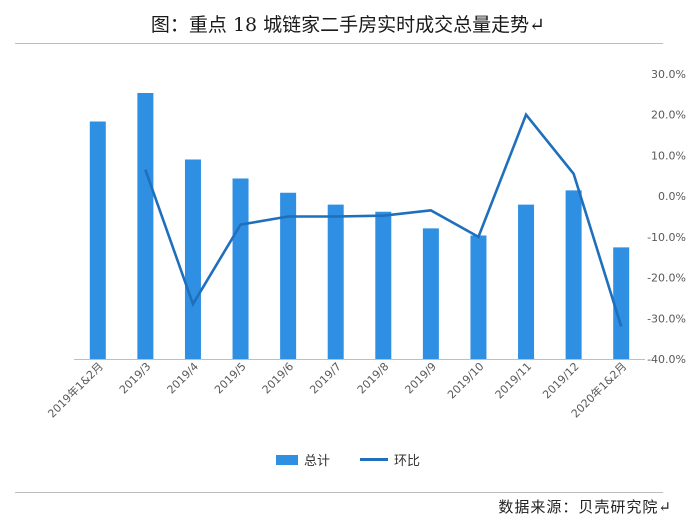  What do you see at coordinates (514, 381) in the screenshot?
I see `x-tick-label: 2019/11` at bounding box center [514, 381].